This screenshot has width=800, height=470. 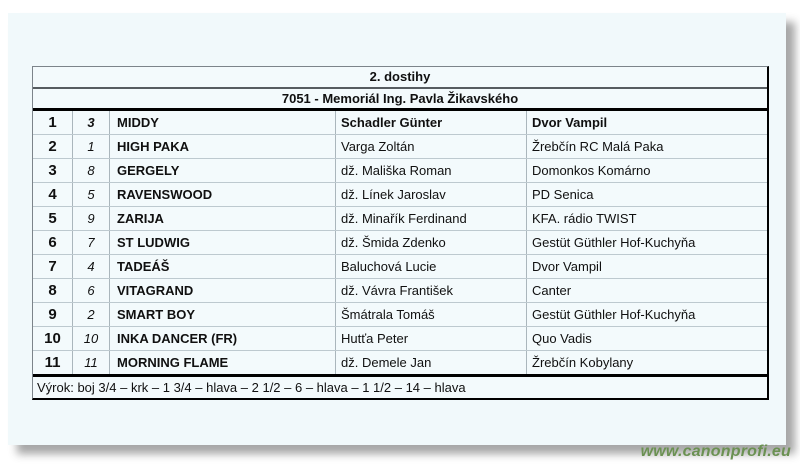 I want to click on jockey-cell: dž. Línek Jaroslav, so click(x=431, y=194).